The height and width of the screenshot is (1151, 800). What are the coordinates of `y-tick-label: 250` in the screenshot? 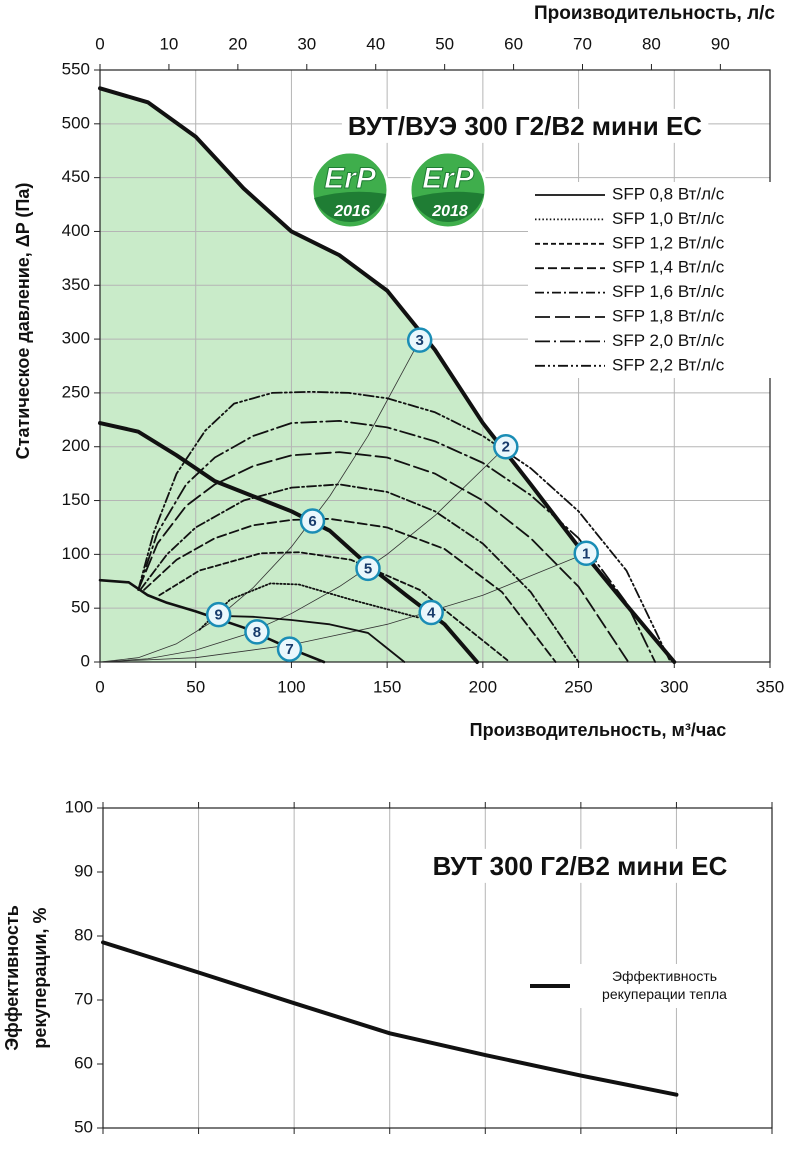 It's located at (76, 391).